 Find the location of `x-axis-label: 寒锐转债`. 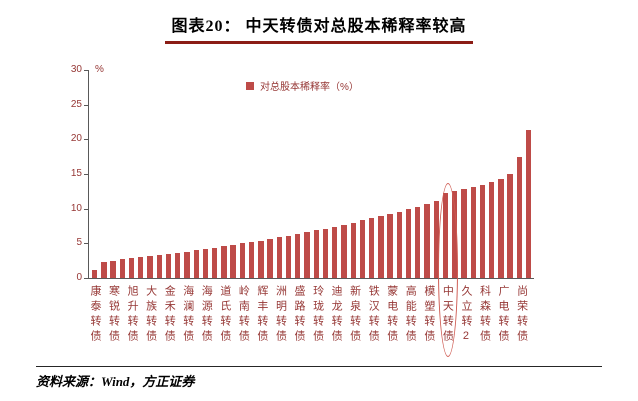

x-axis-label: 寒锐转债 is located at coordinates (113, 315).